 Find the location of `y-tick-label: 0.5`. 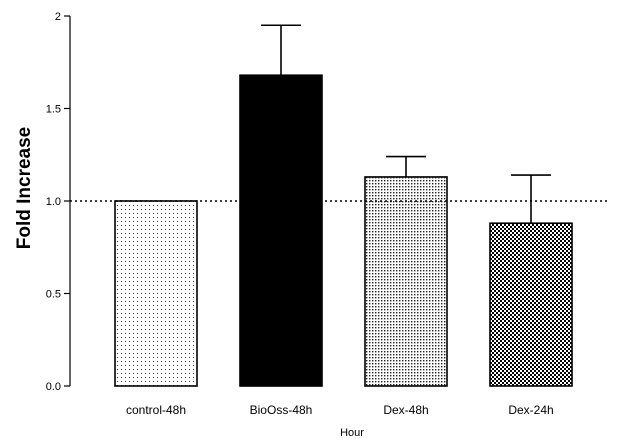

y-tick-label: 0.5 is located at coordinates (53, 295).